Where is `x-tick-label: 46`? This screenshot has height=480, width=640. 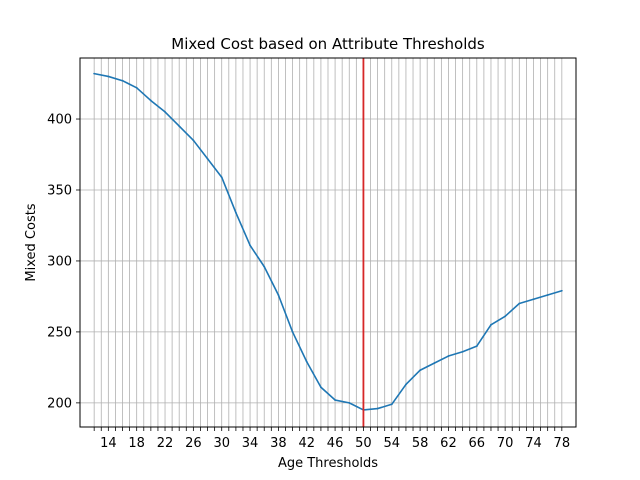 x-tick-label: 46 is located at coordinates (335, 443).